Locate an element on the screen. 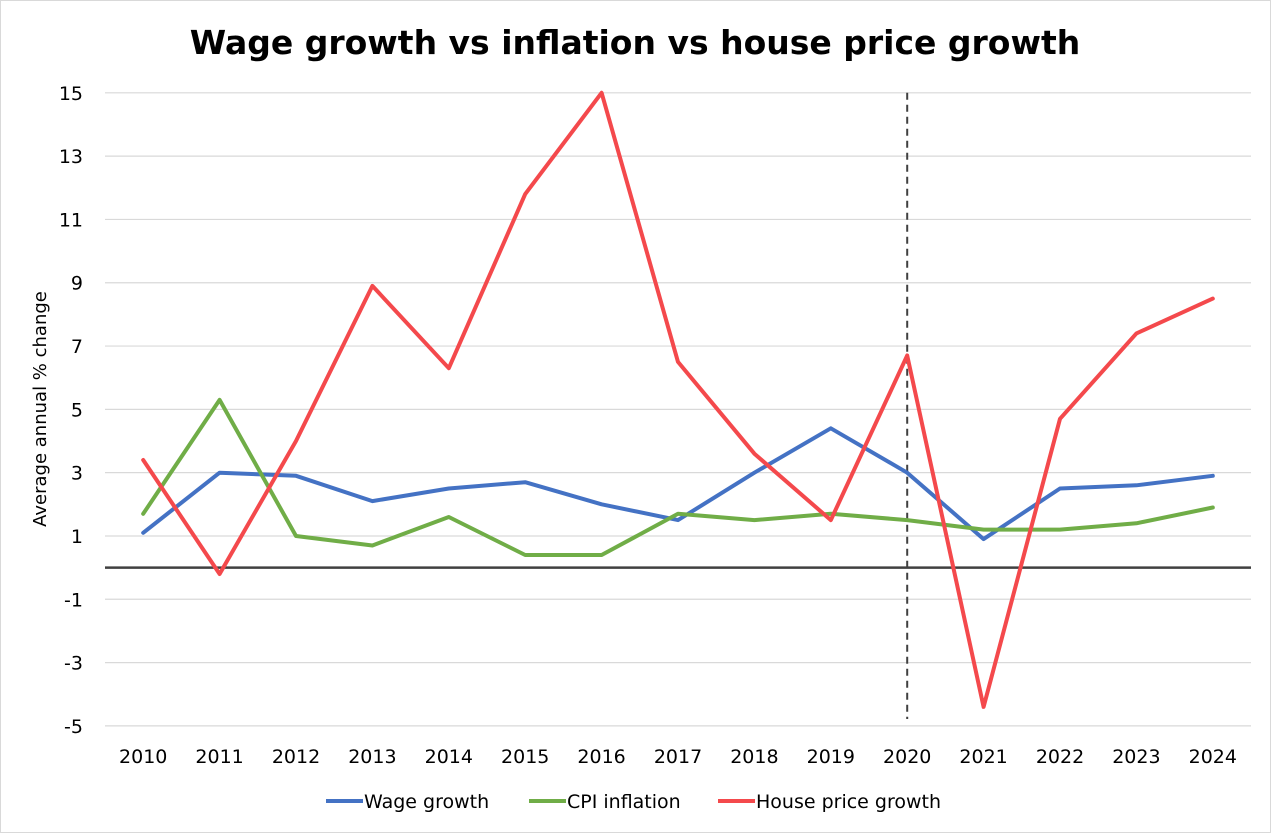  y-tick-label: 13 is located at coordinates (71, 157).